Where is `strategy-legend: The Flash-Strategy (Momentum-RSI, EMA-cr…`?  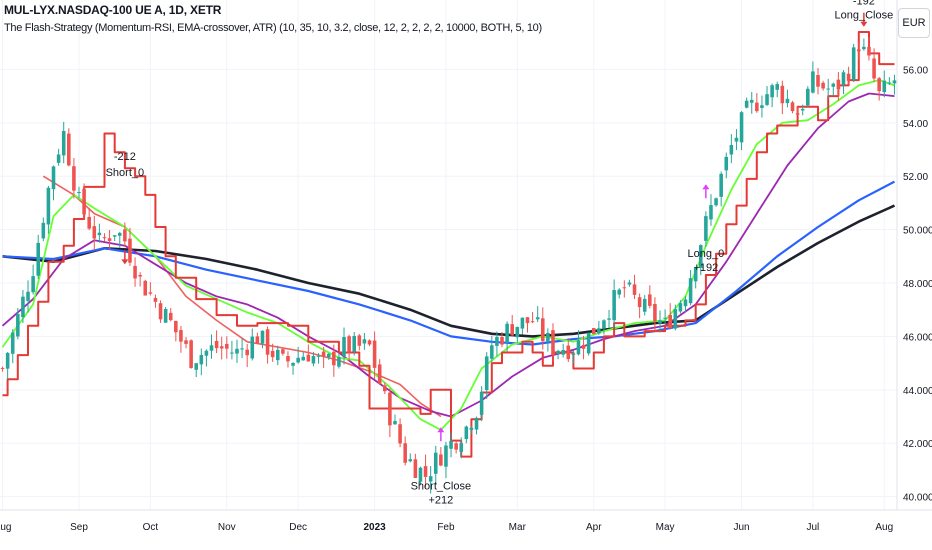 strategy-legend: The Flash-Strategy (Momentum-RSI, EMA-cr… is located at coordinates (273, 28).